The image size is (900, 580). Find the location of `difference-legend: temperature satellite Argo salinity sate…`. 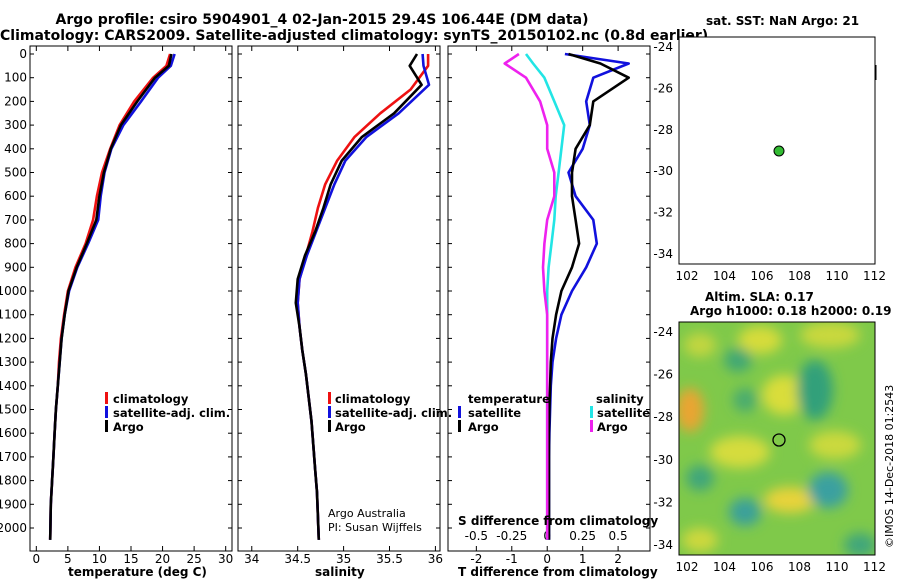

difference-legend: temperature satellite Argo salinity sate… is located at coordinates (558, 460).